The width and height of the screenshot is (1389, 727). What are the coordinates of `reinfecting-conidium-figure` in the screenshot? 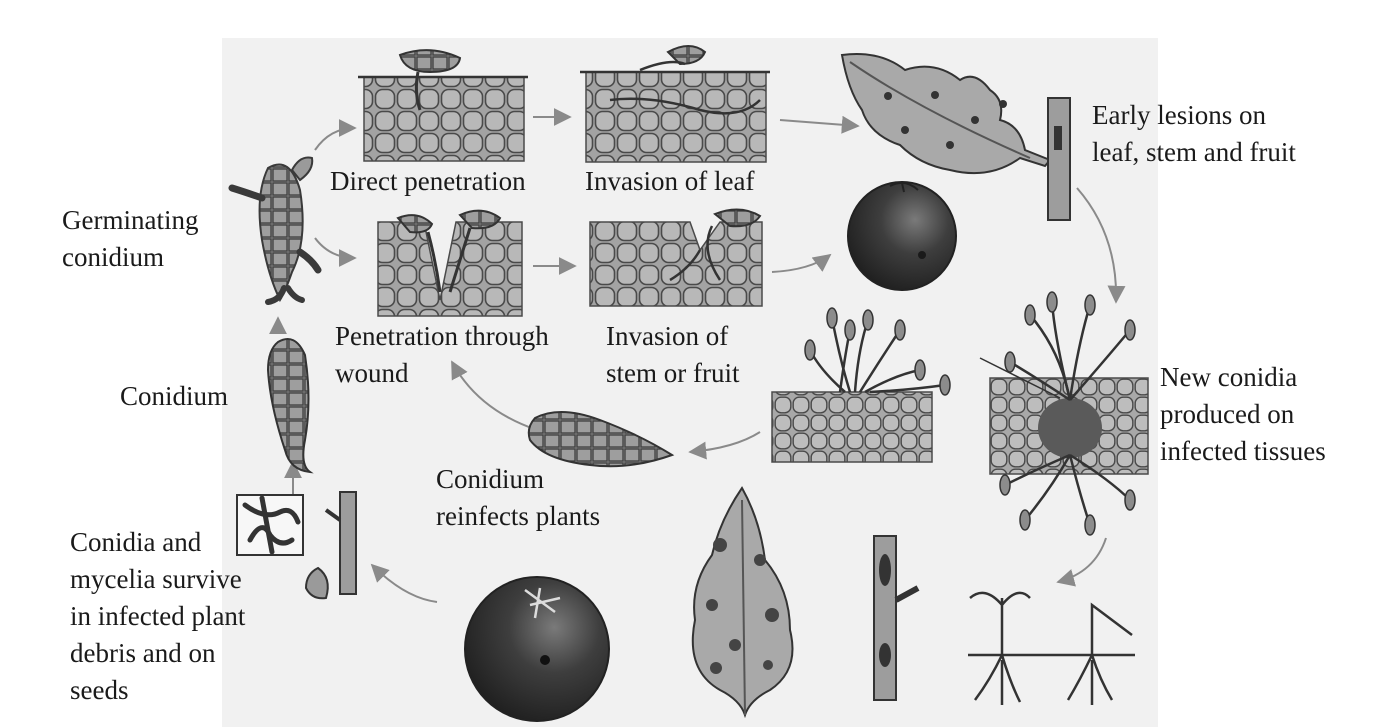 It's located at (601, 439).